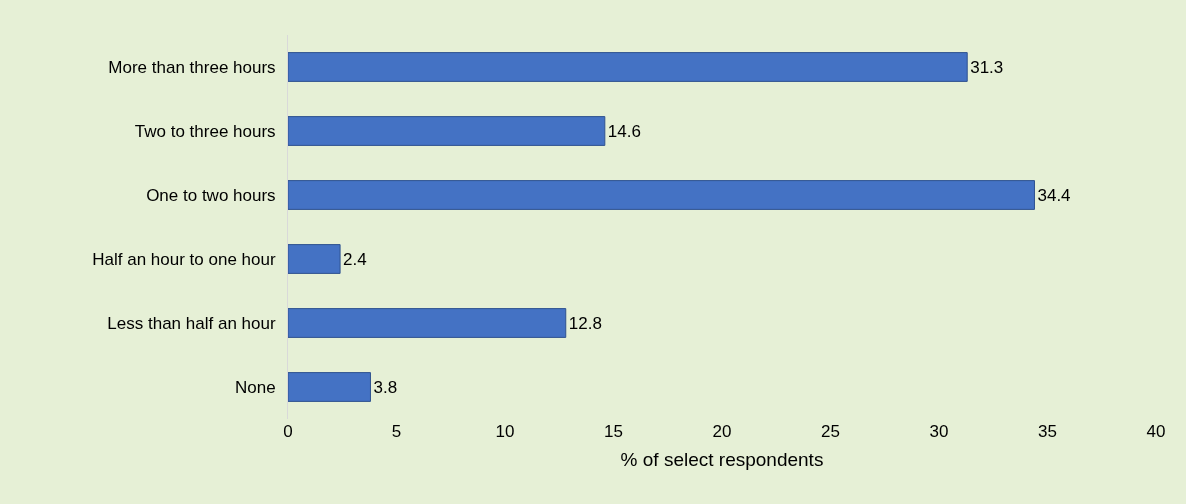 The image size is (1186, 504). Describe the element at coordinates (211, 195) in the screenshot. I see `y-tick-label: One to two hours` at that location.